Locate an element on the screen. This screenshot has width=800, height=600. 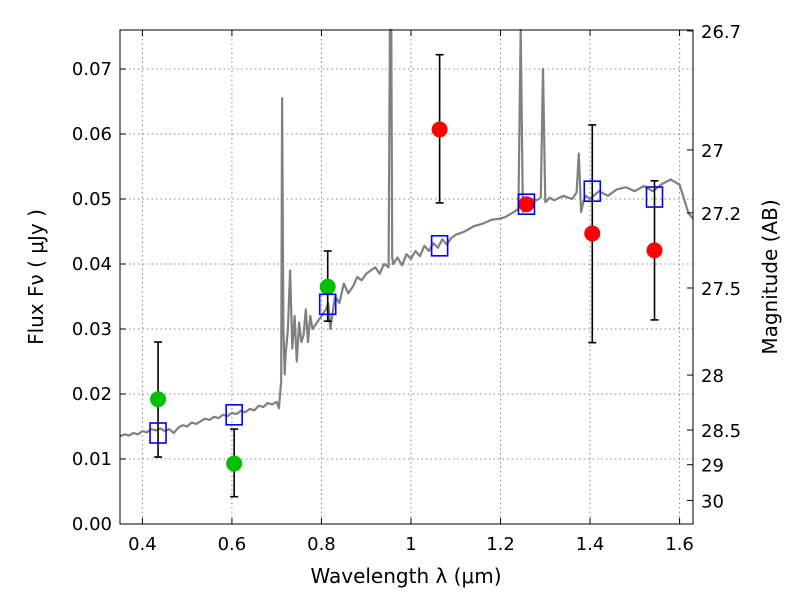
x-tick-label: 0.4 is located at coordinates (142, 544).